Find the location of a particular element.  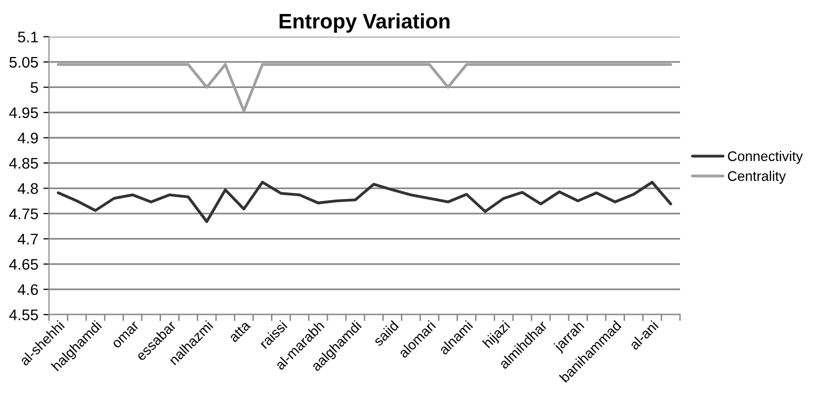

y-tick-label: 4.8 is located at coordinates (28, 188).